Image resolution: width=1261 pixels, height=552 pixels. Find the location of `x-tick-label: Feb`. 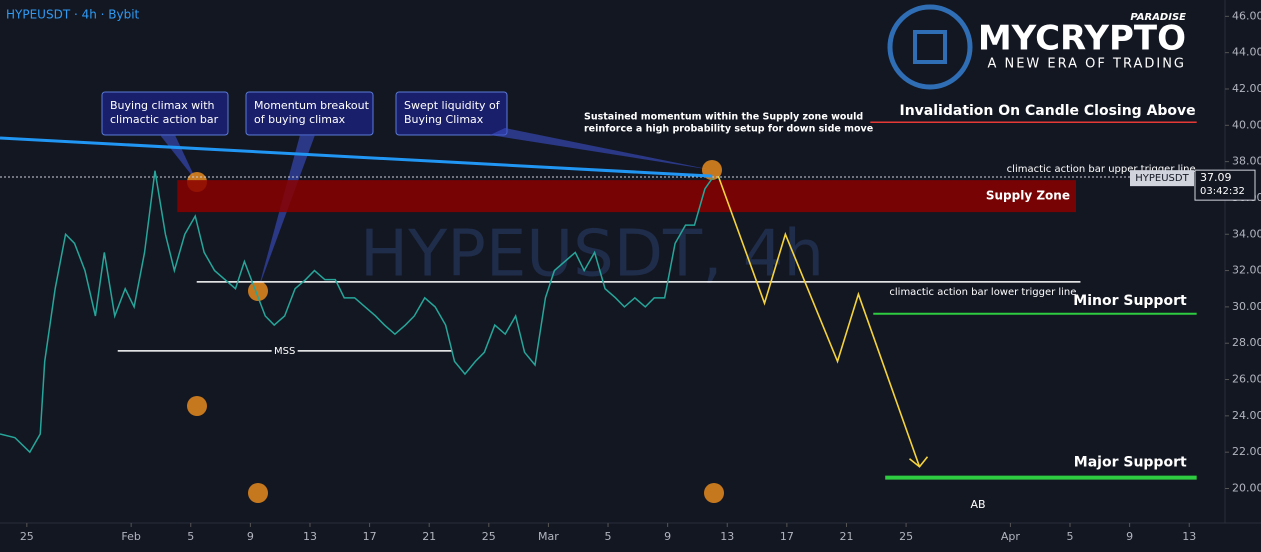

x-tick-label: Feb is located at coordinates (130, 536).